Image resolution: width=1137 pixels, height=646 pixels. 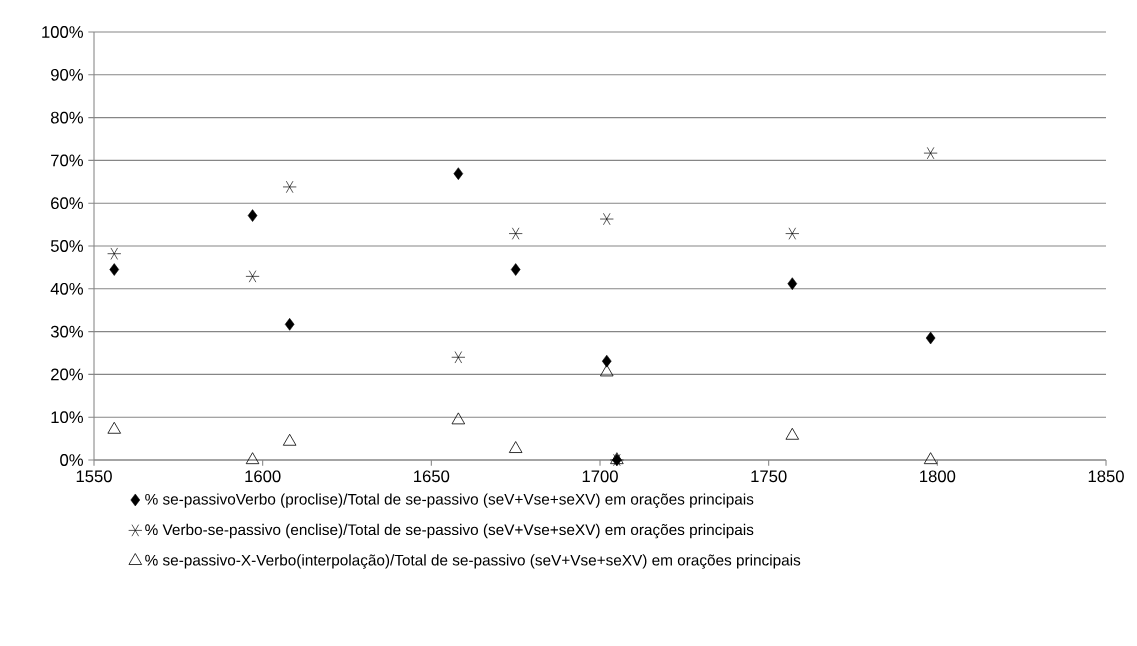 I want to click on y-tick-label: 60%, so click(x=67, y=203).